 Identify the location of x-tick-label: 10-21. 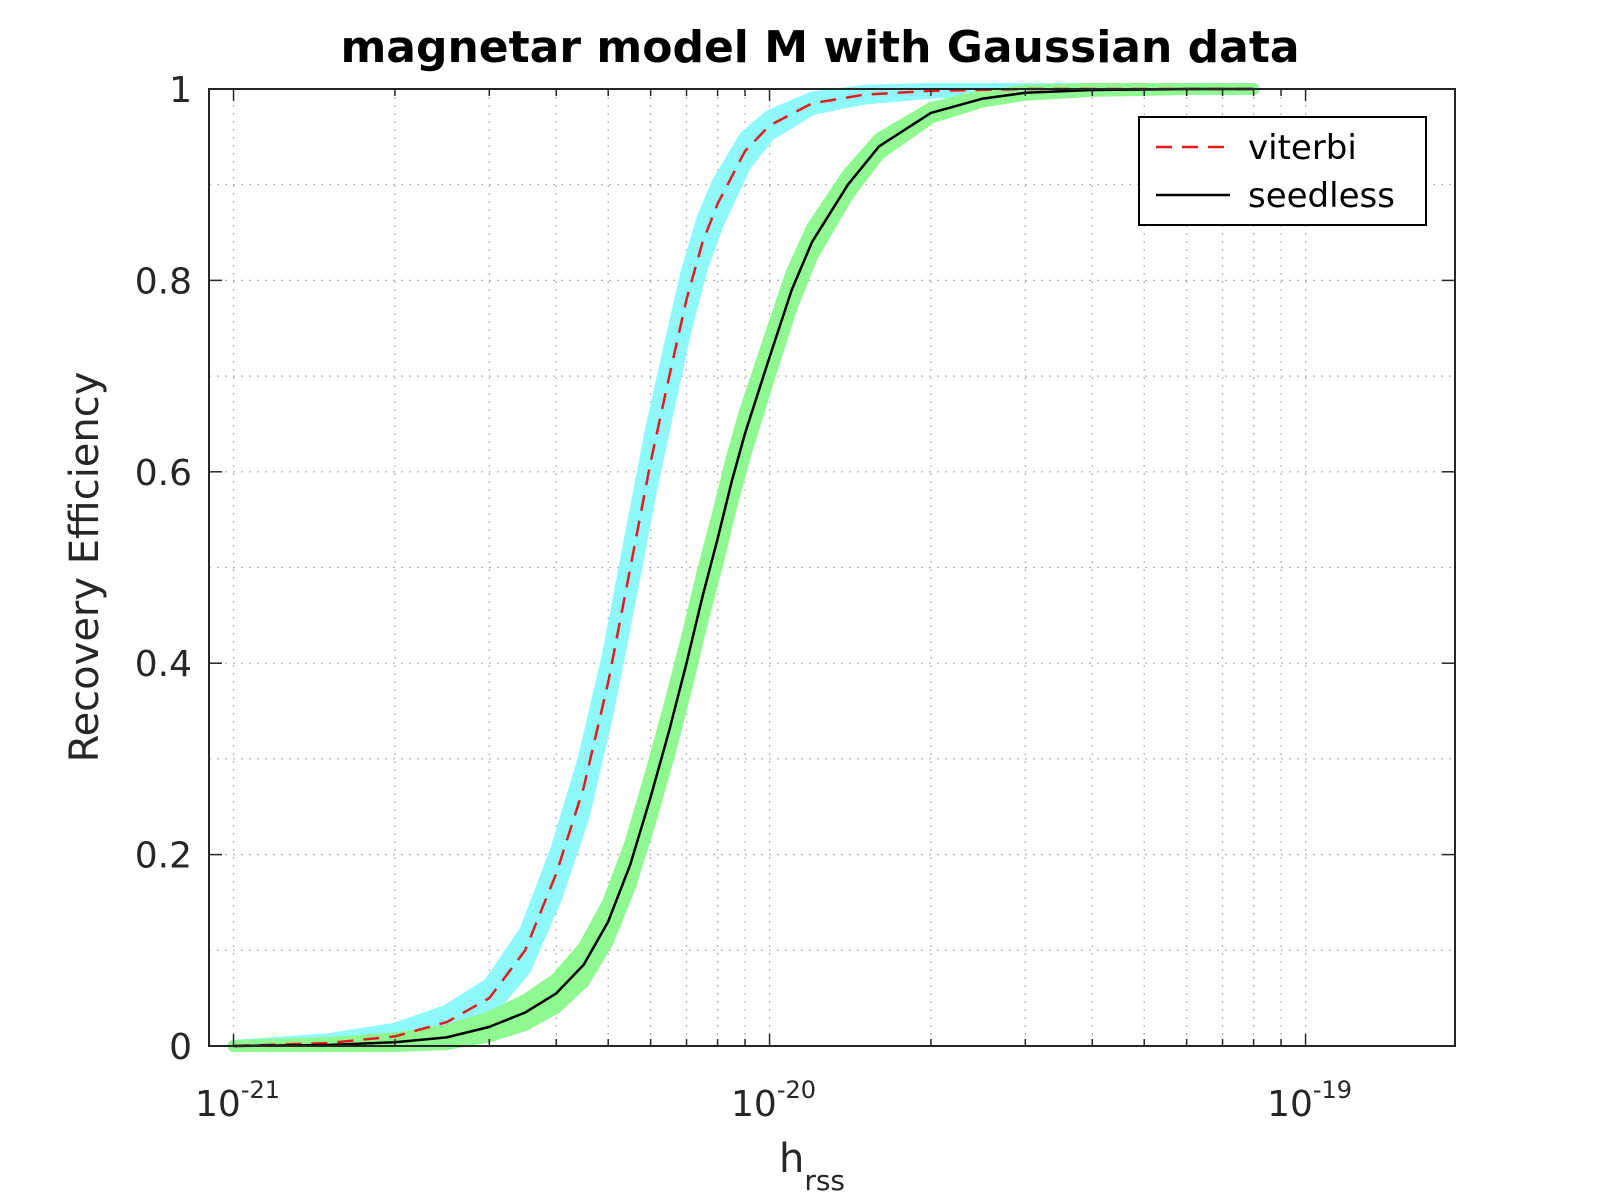
(237, 1100).